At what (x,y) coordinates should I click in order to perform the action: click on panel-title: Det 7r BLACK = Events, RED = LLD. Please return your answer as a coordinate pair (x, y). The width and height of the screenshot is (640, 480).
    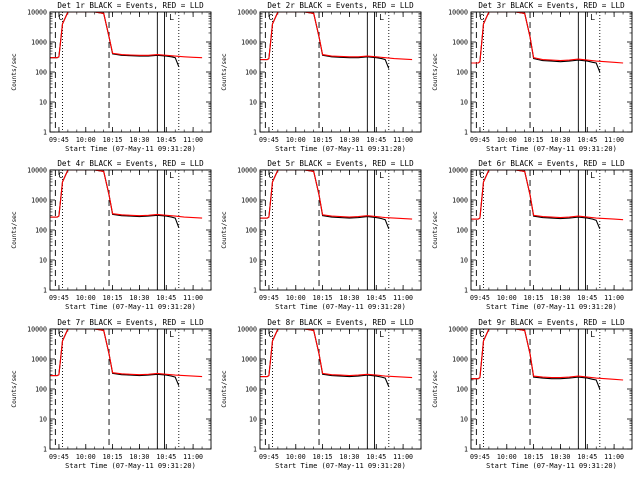
    Looking at the image, I should click on (130, 322).